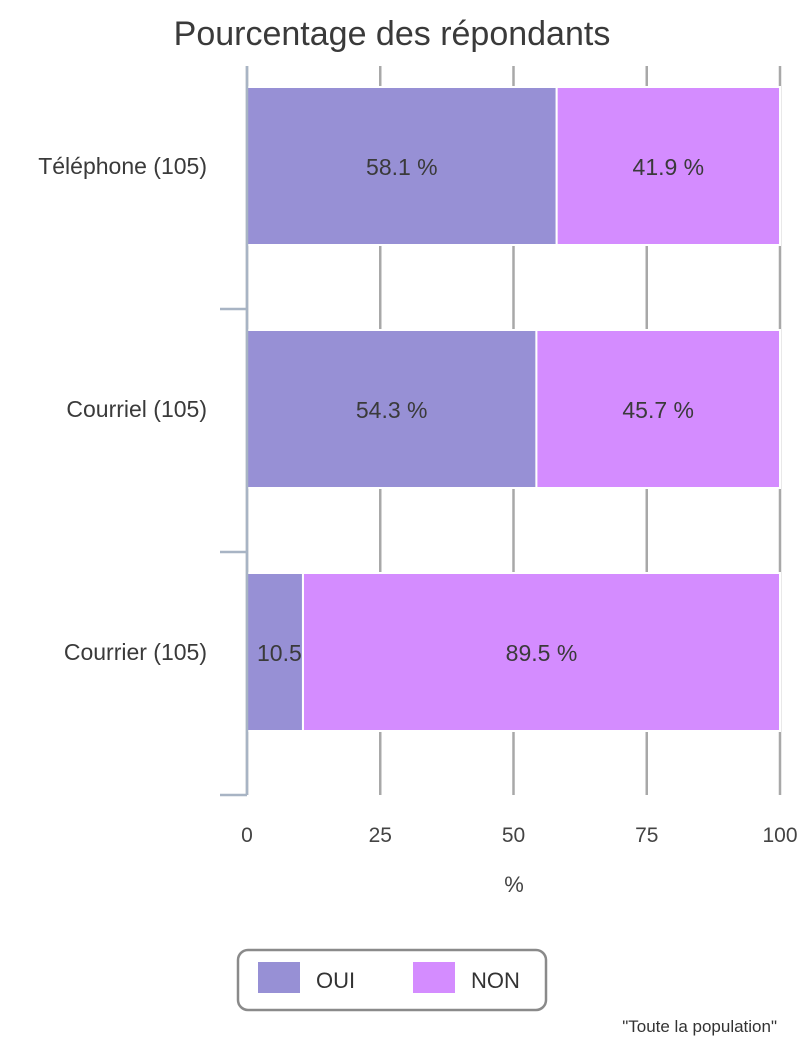 This screenshot has width=806, height=1042. I want to click on category-label-0: Téléphone (105), so click(122, 166).